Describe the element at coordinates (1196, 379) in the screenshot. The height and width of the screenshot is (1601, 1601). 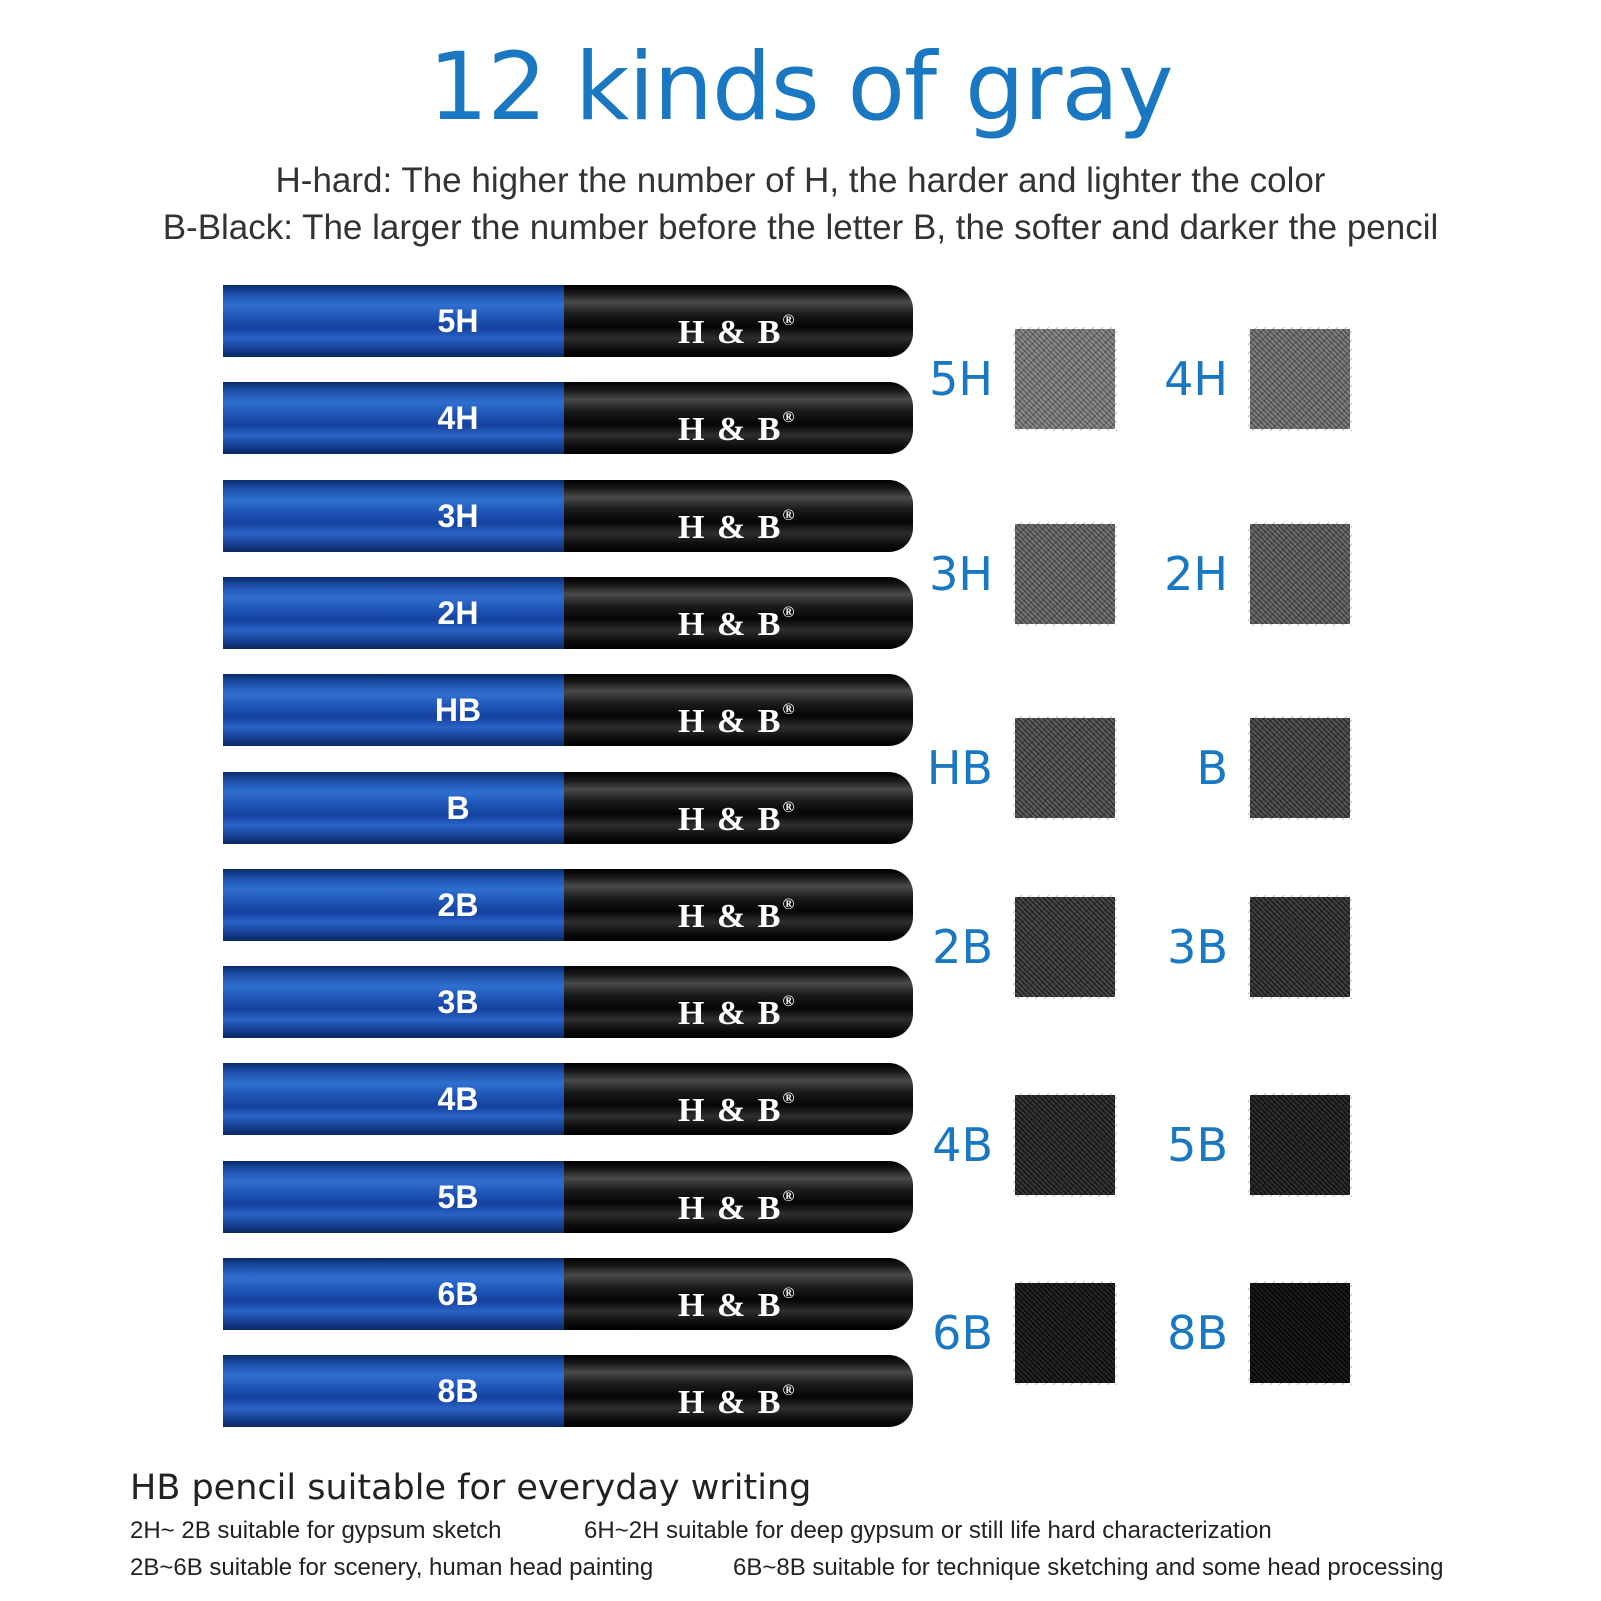
I see `swatch-label: 4H` at that location.